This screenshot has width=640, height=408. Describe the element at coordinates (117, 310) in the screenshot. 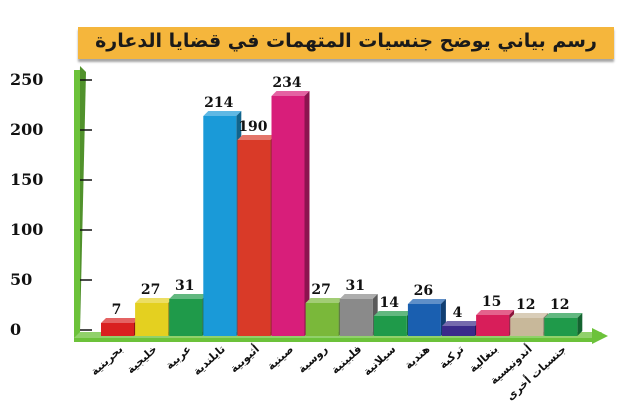

I see `bar-value-label: 7` at that location.